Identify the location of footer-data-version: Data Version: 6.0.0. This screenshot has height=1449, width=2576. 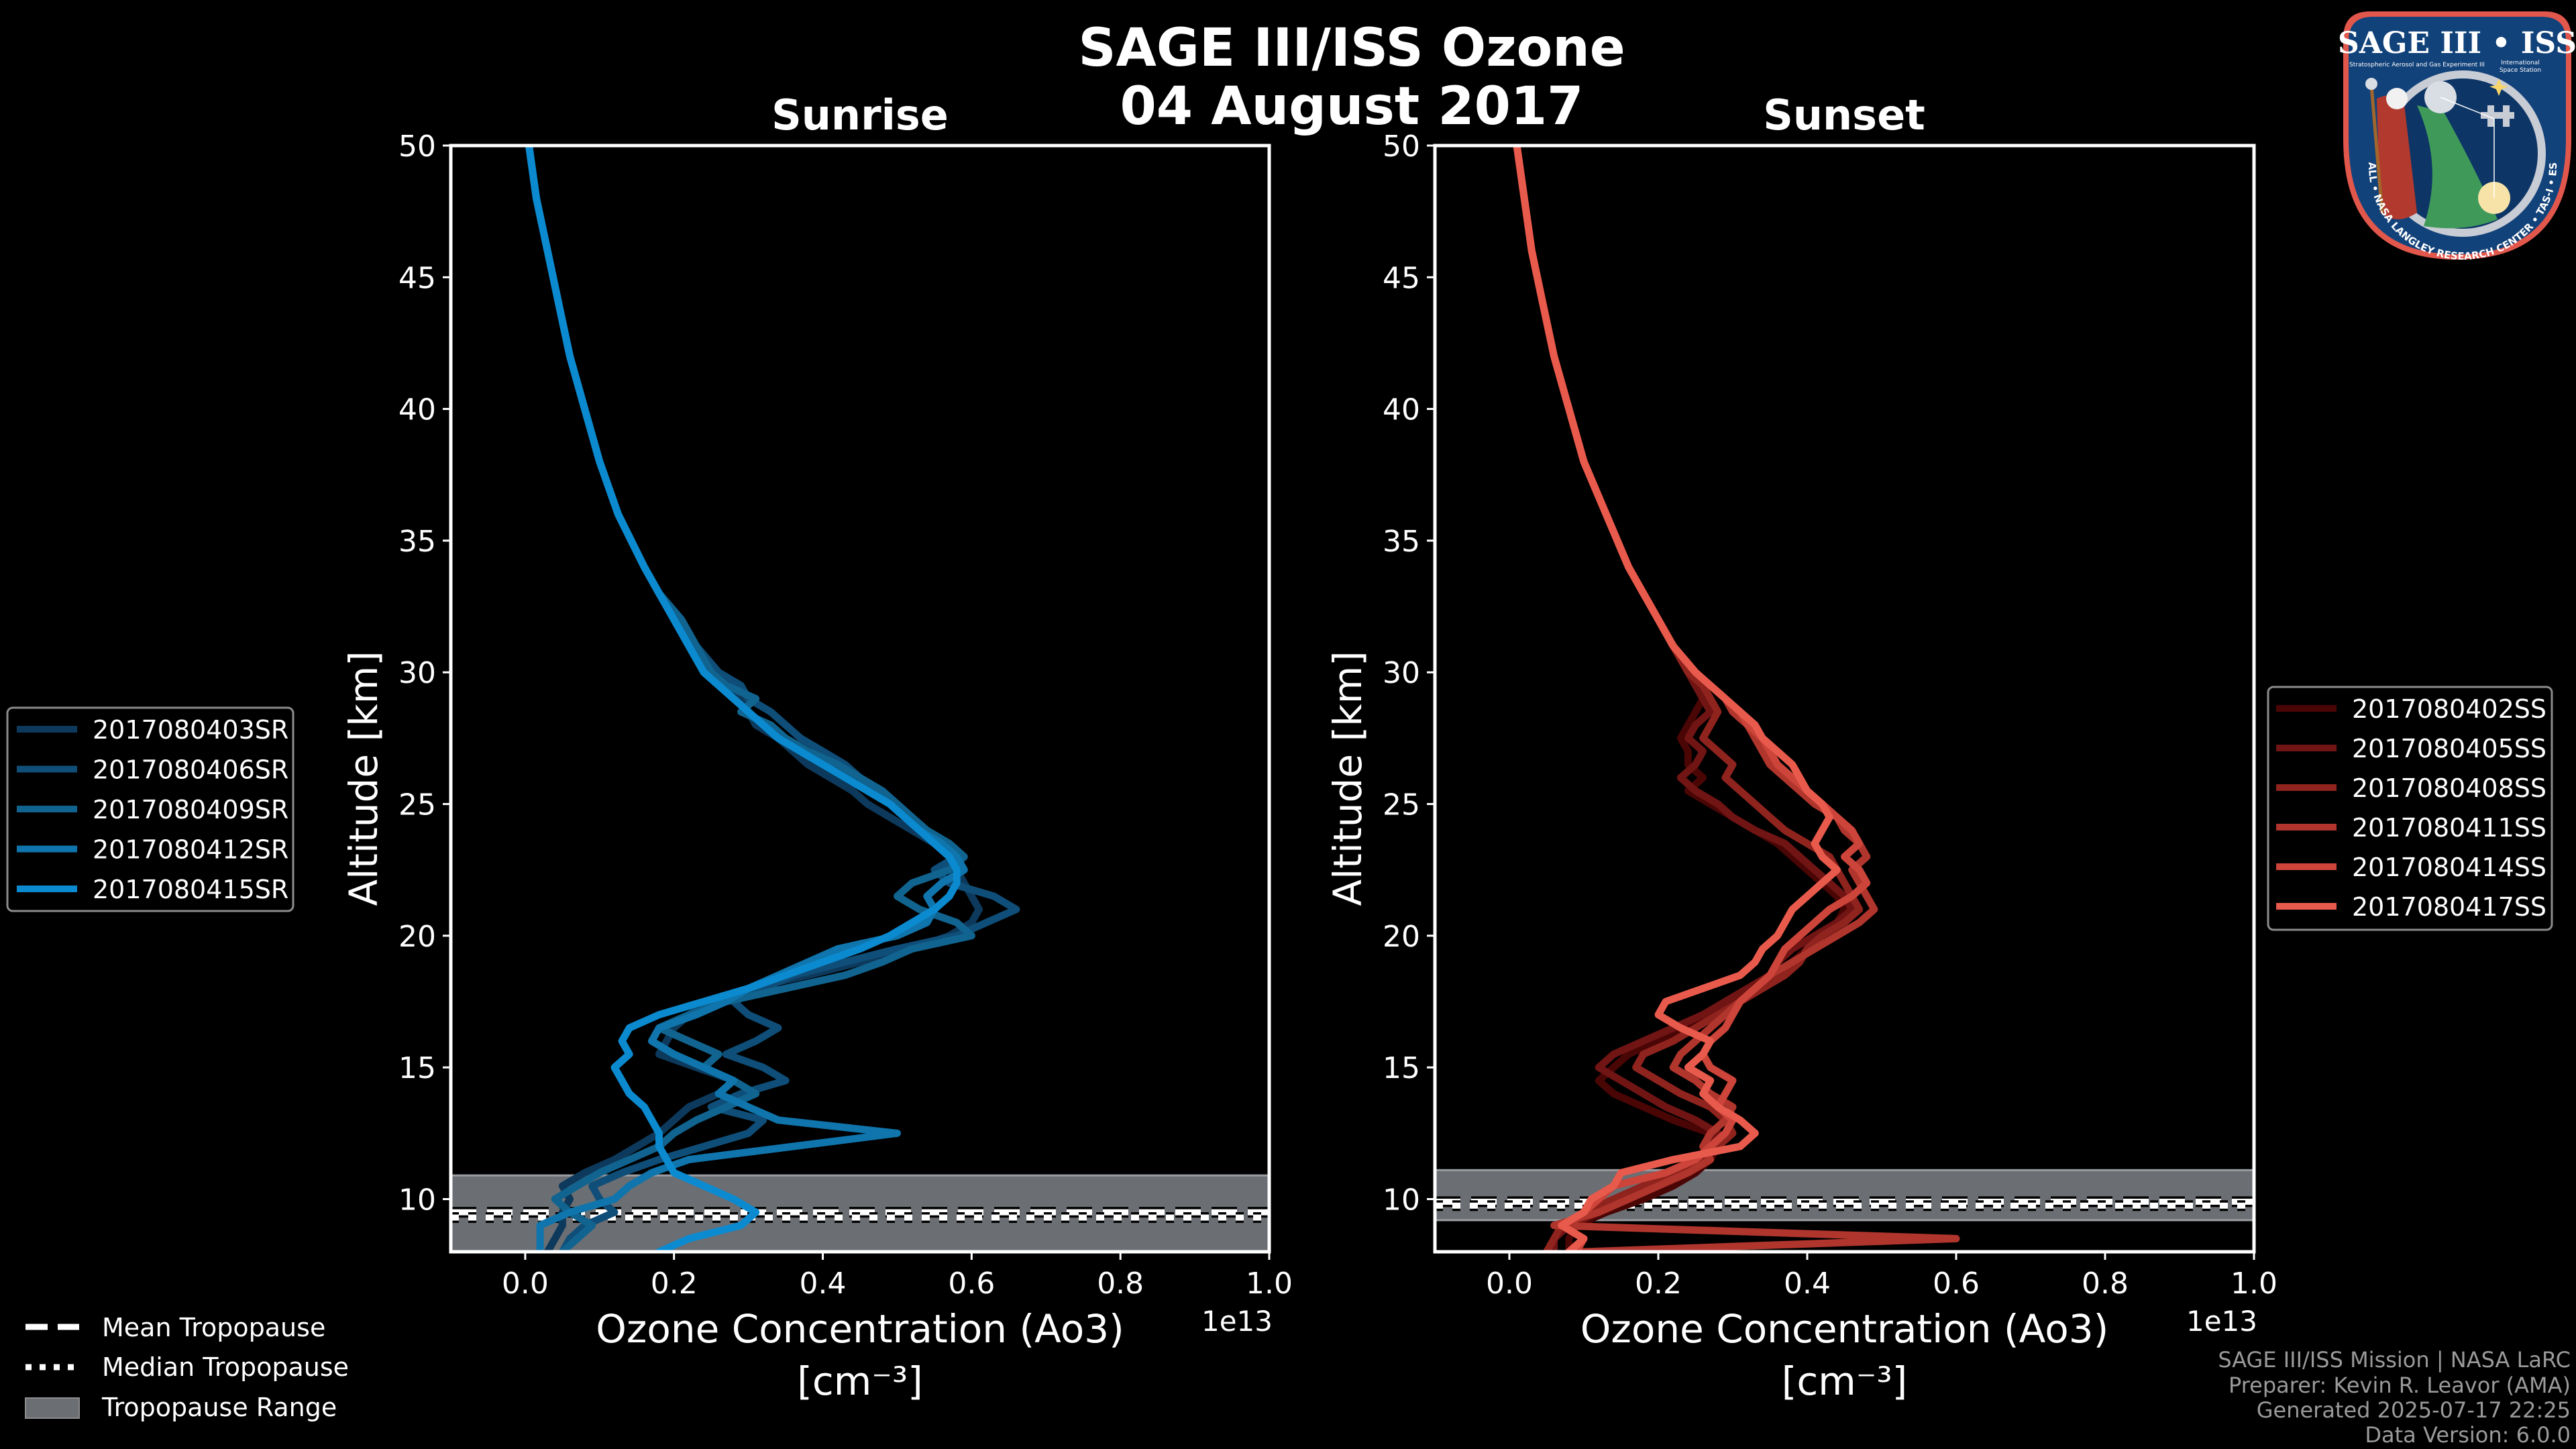
(2468, 1435).